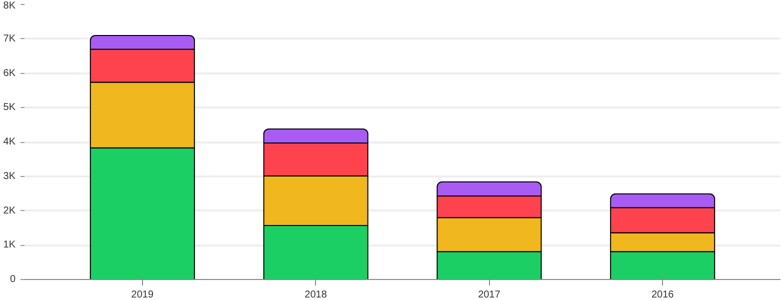  Describe the element at coordinates (9, 6) in the screenshot. I see `y-tick-label: 8K` at that location.